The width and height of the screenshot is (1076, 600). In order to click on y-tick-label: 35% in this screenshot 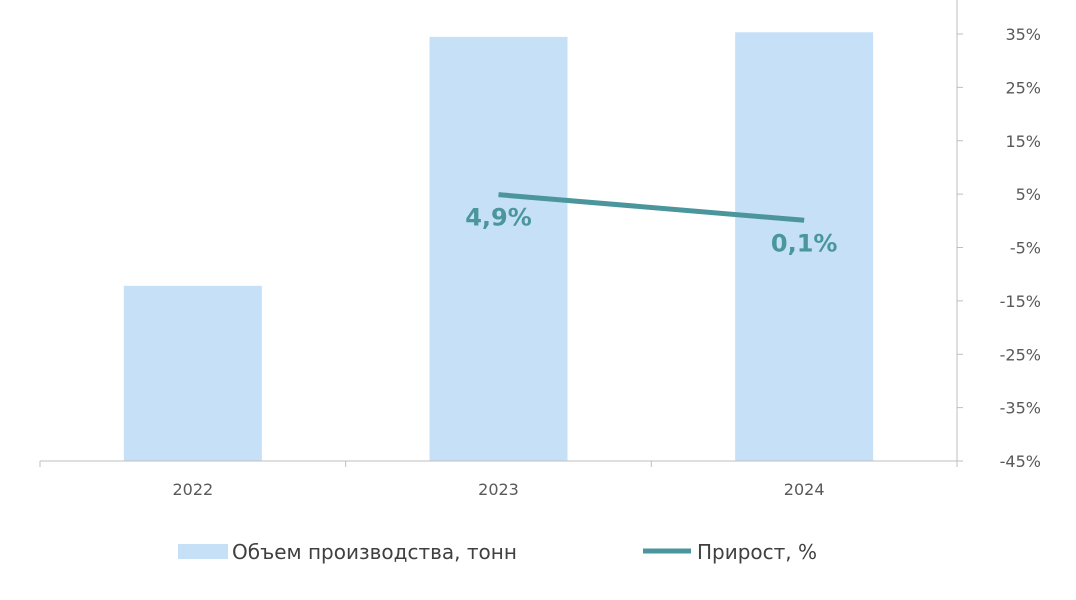, I will do `click(1023, 34)`.